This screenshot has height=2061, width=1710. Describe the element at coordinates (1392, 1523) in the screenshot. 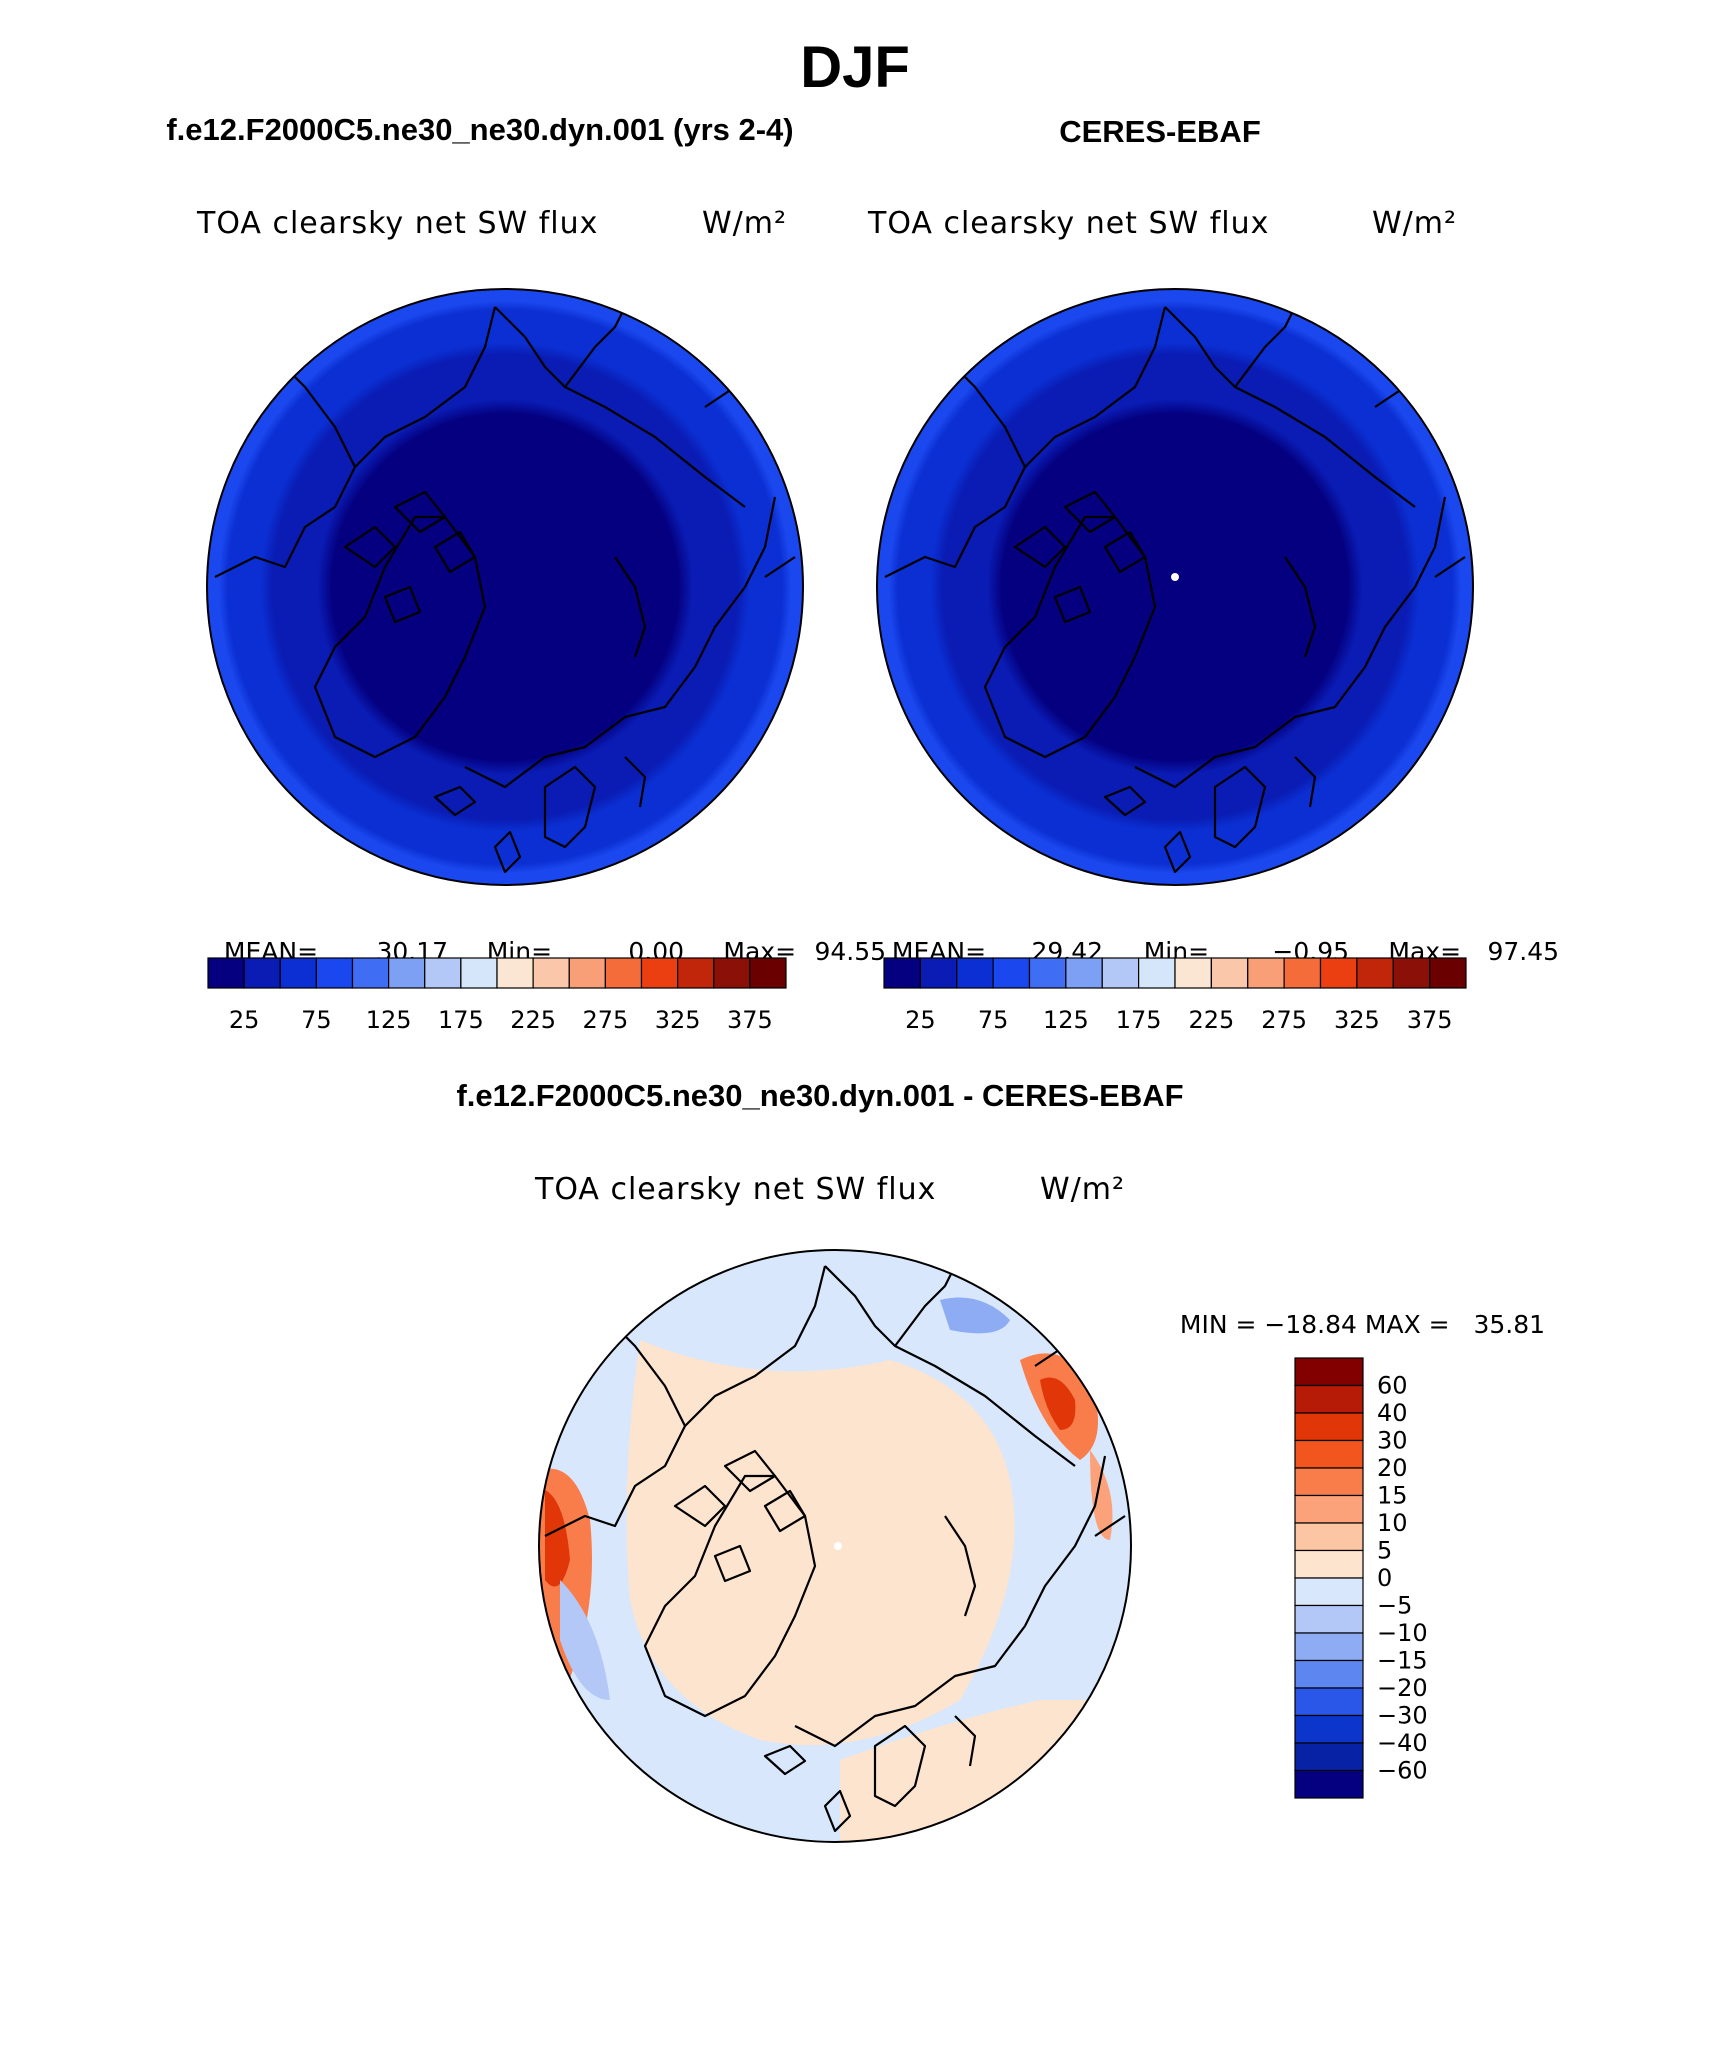

I see `diff-colorbar-tick-label: 10` at that location.